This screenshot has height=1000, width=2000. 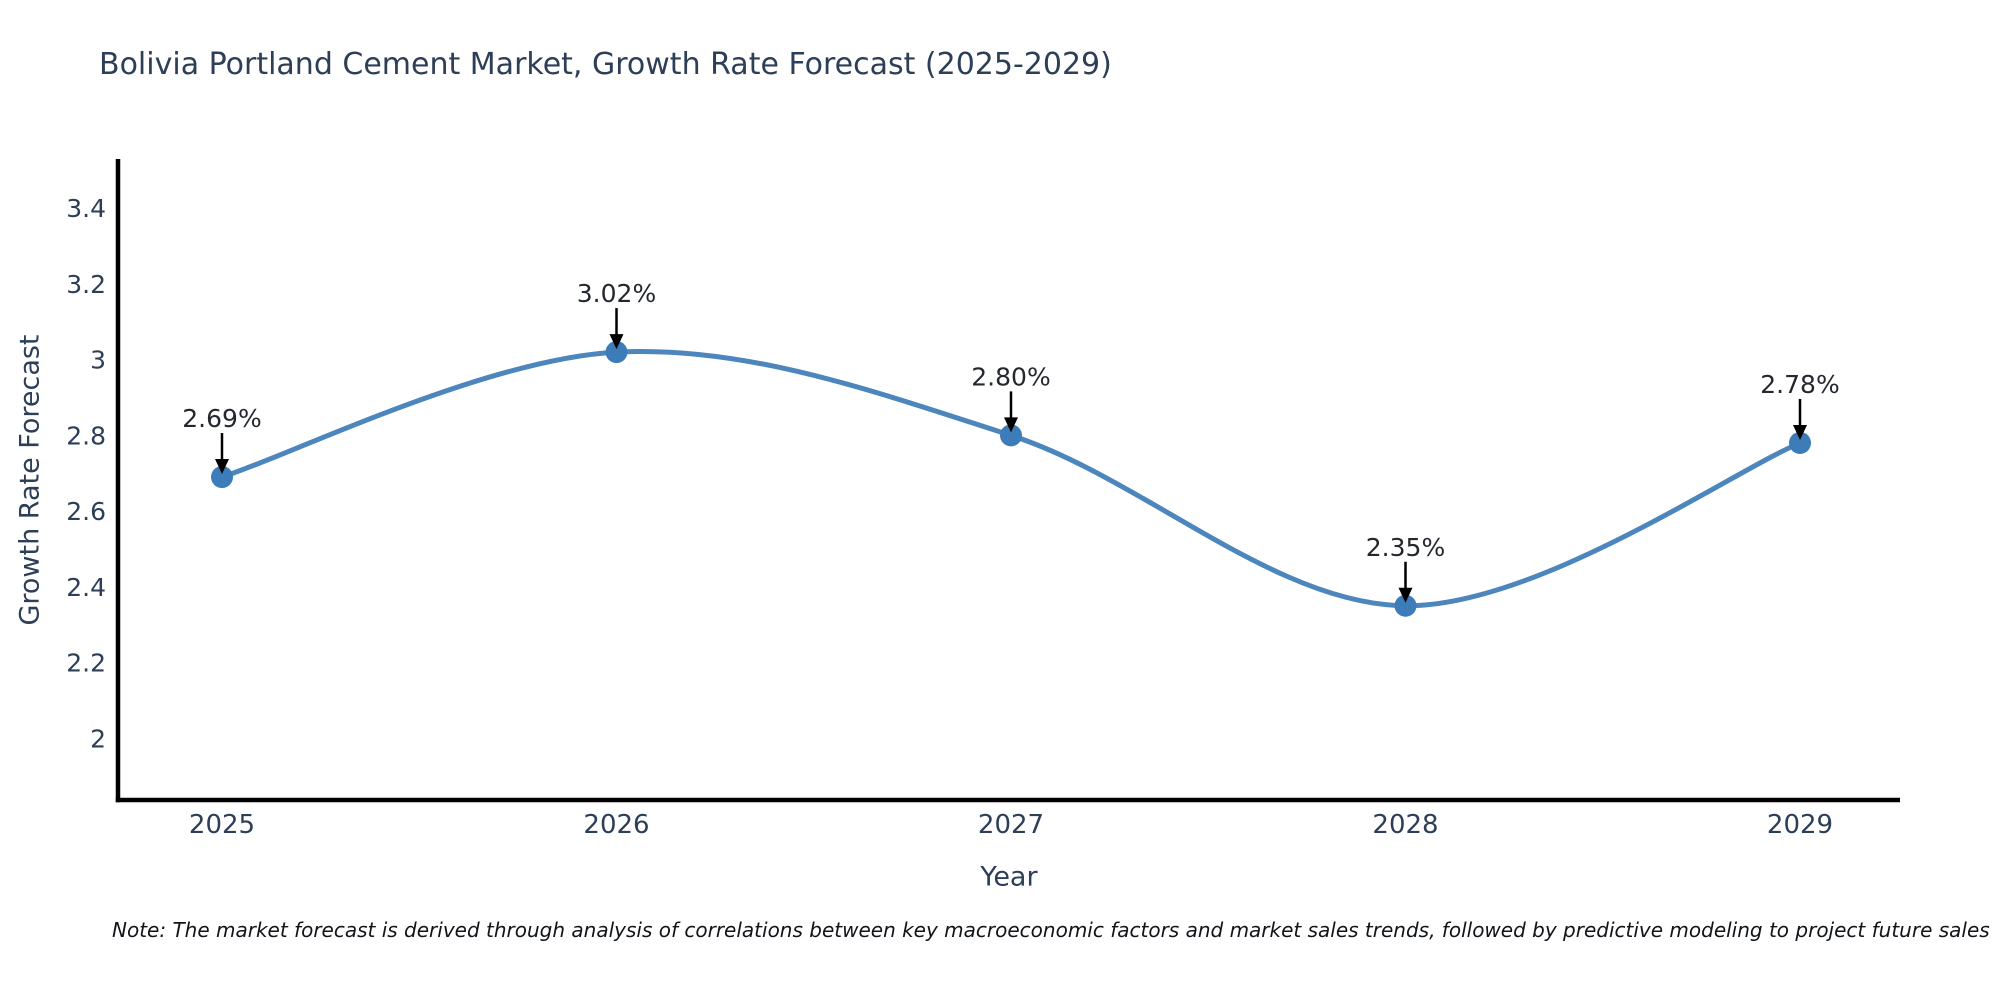 I want to click on x-tick-label: 2029, so click(x=1800, y=825).